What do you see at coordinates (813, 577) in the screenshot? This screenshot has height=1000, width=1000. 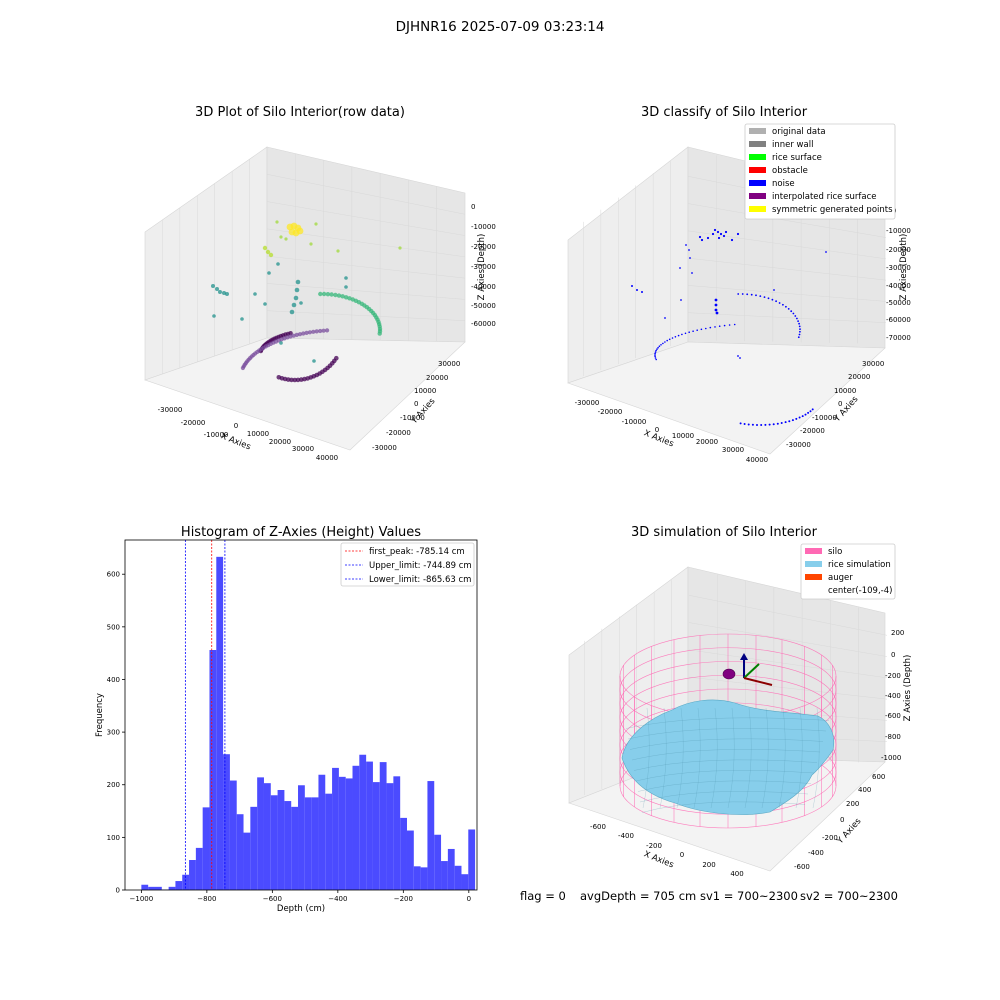 I see `legend-swatch-auger` at bounding box center [813, 577].